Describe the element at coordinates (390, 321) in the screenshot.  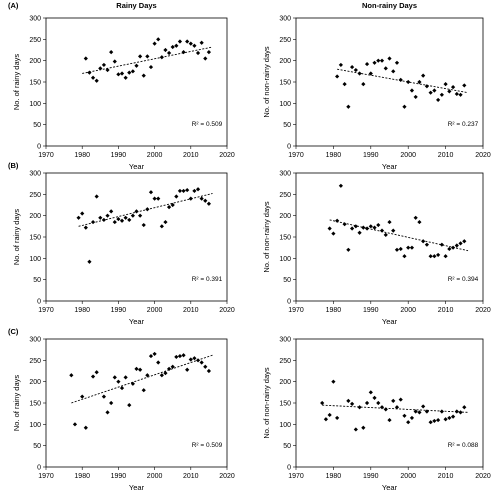
I see `chart-4-xlabel: Year` at that location.